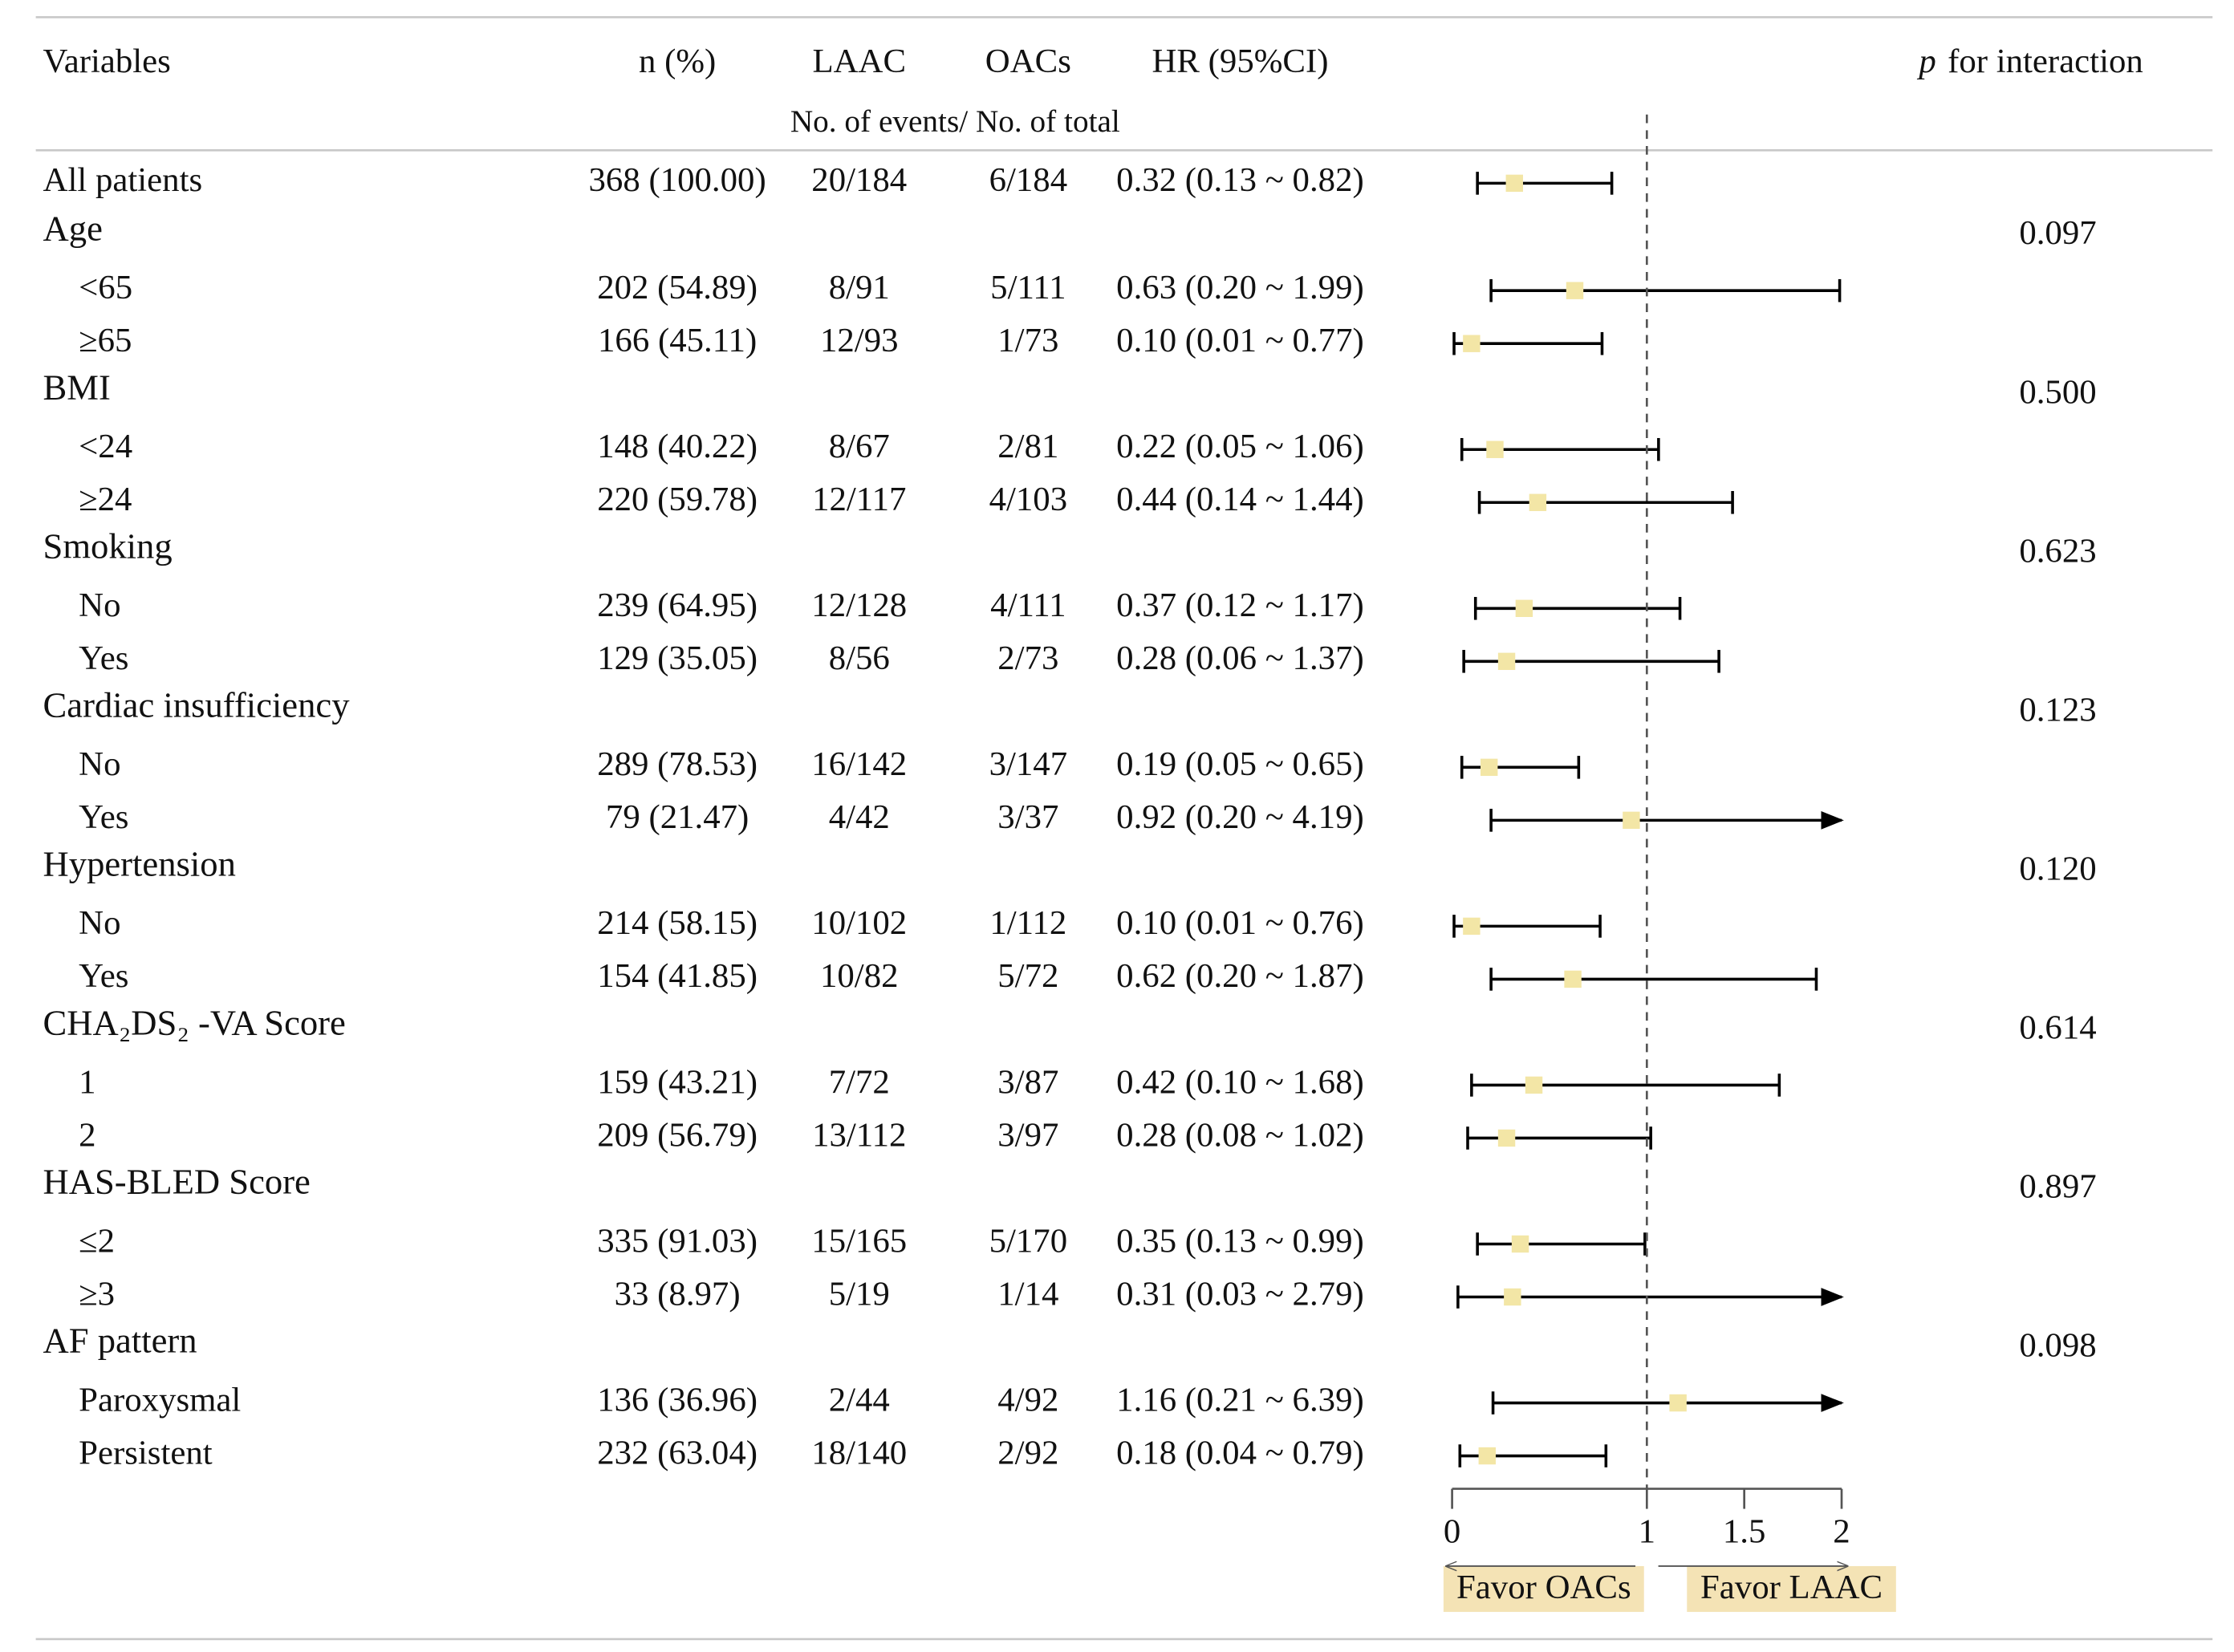 The width and height of the screenshot is (2234, 1652). What do you see at coordinates (2057, 392) in the screenshot?
I see `p-interaction: 0.500` at bounding box center [2057, 392].